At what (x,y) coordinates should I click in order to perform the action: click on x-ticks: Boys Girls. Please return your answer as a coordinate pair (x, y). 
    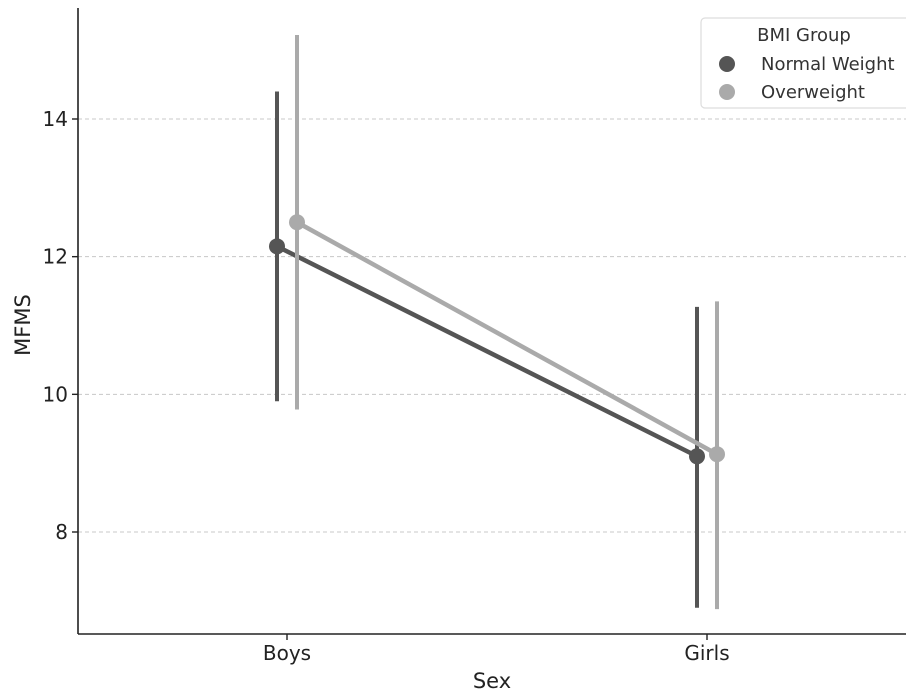
    Looking at the image, I should click on (496, 649).